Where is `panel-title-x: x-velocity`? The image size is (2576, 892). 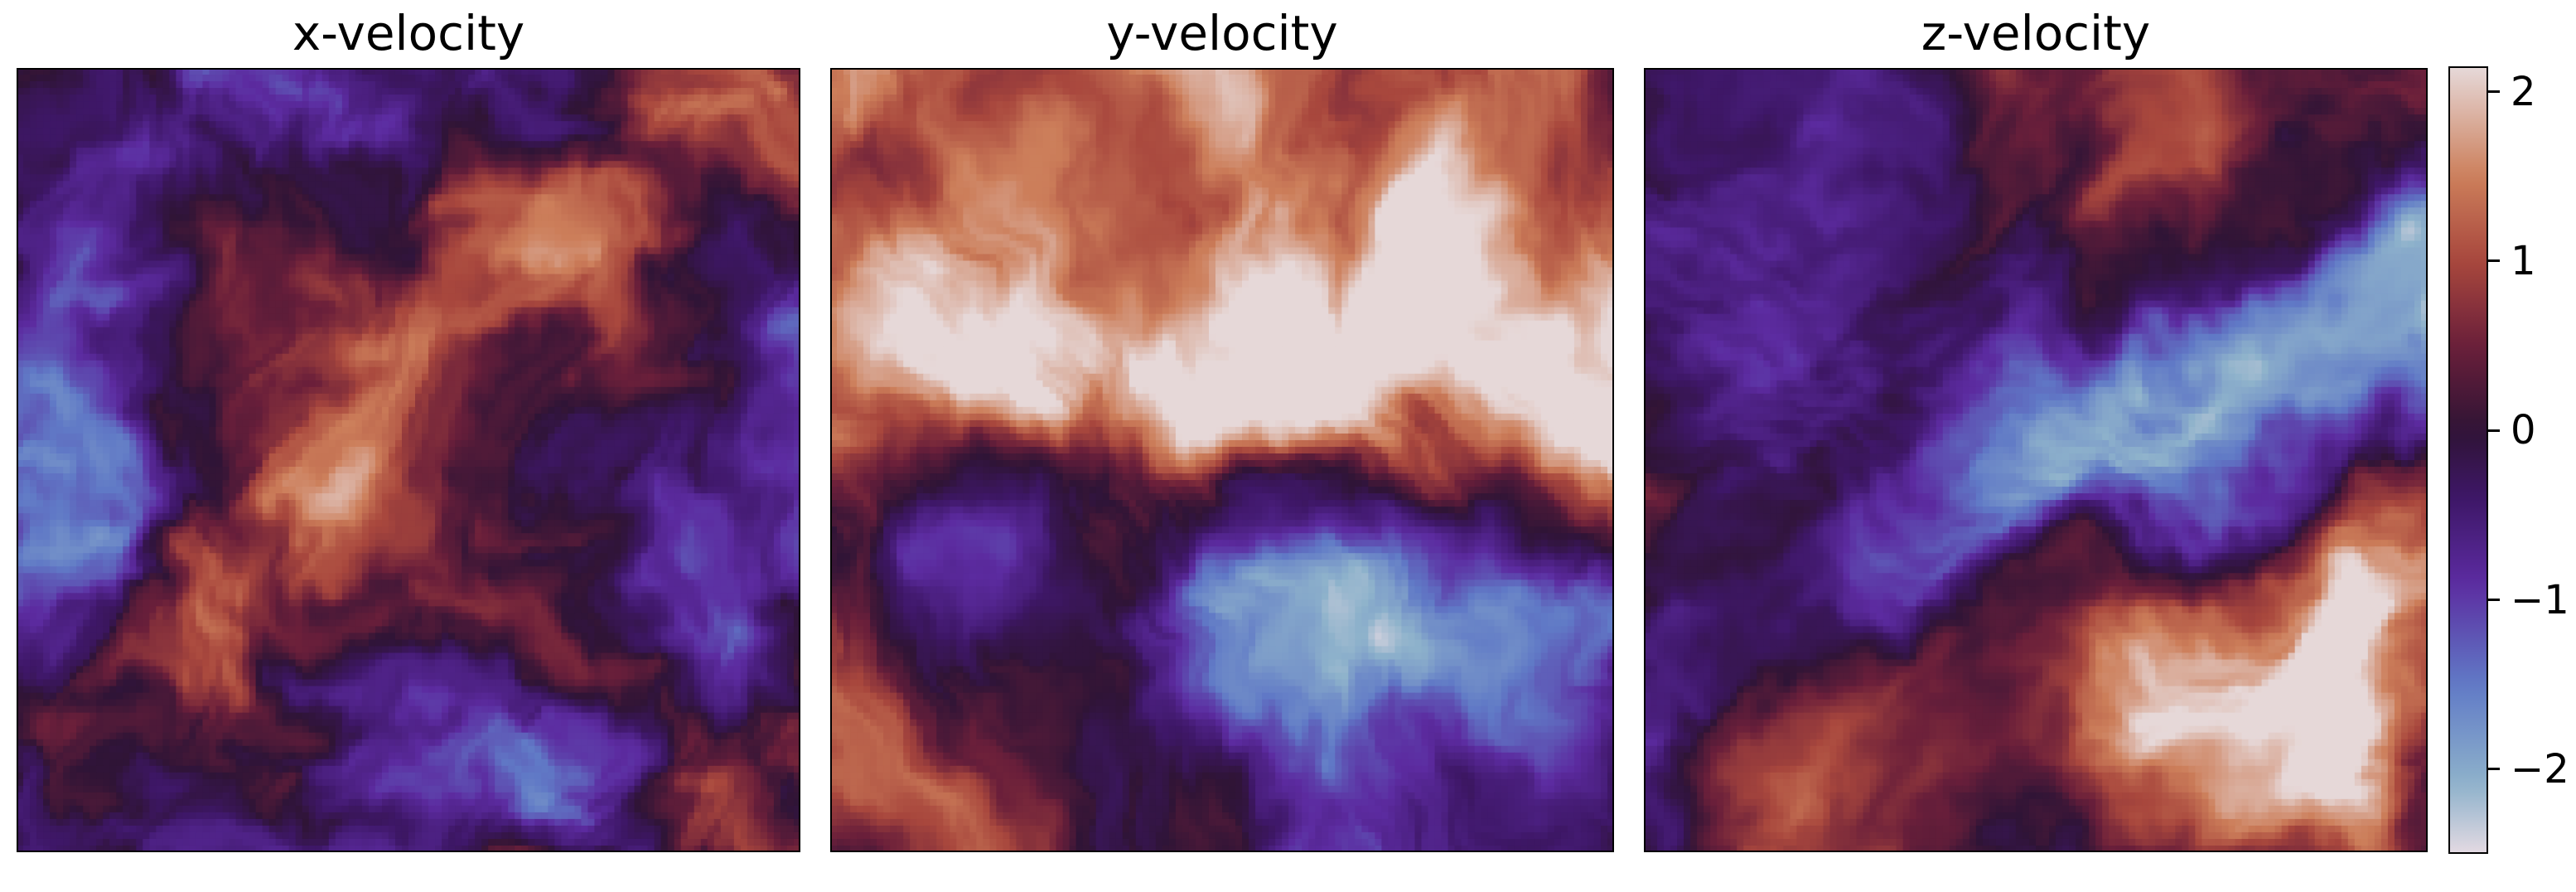 panel-title-x: x-velocity is located at coordinates (408, 33).